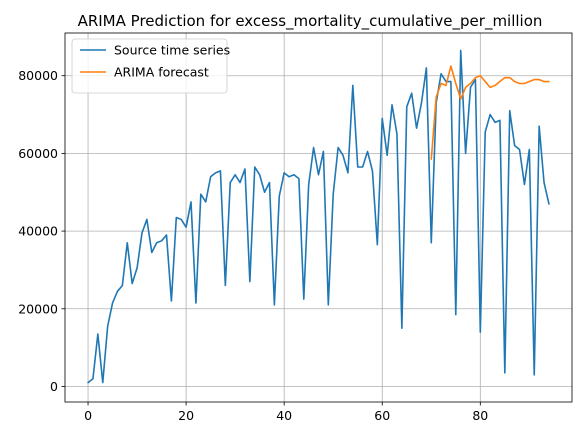  Describe the element at coordinates (284, 415) in the screenshot. I see `x-tick-label: 40` at that location.